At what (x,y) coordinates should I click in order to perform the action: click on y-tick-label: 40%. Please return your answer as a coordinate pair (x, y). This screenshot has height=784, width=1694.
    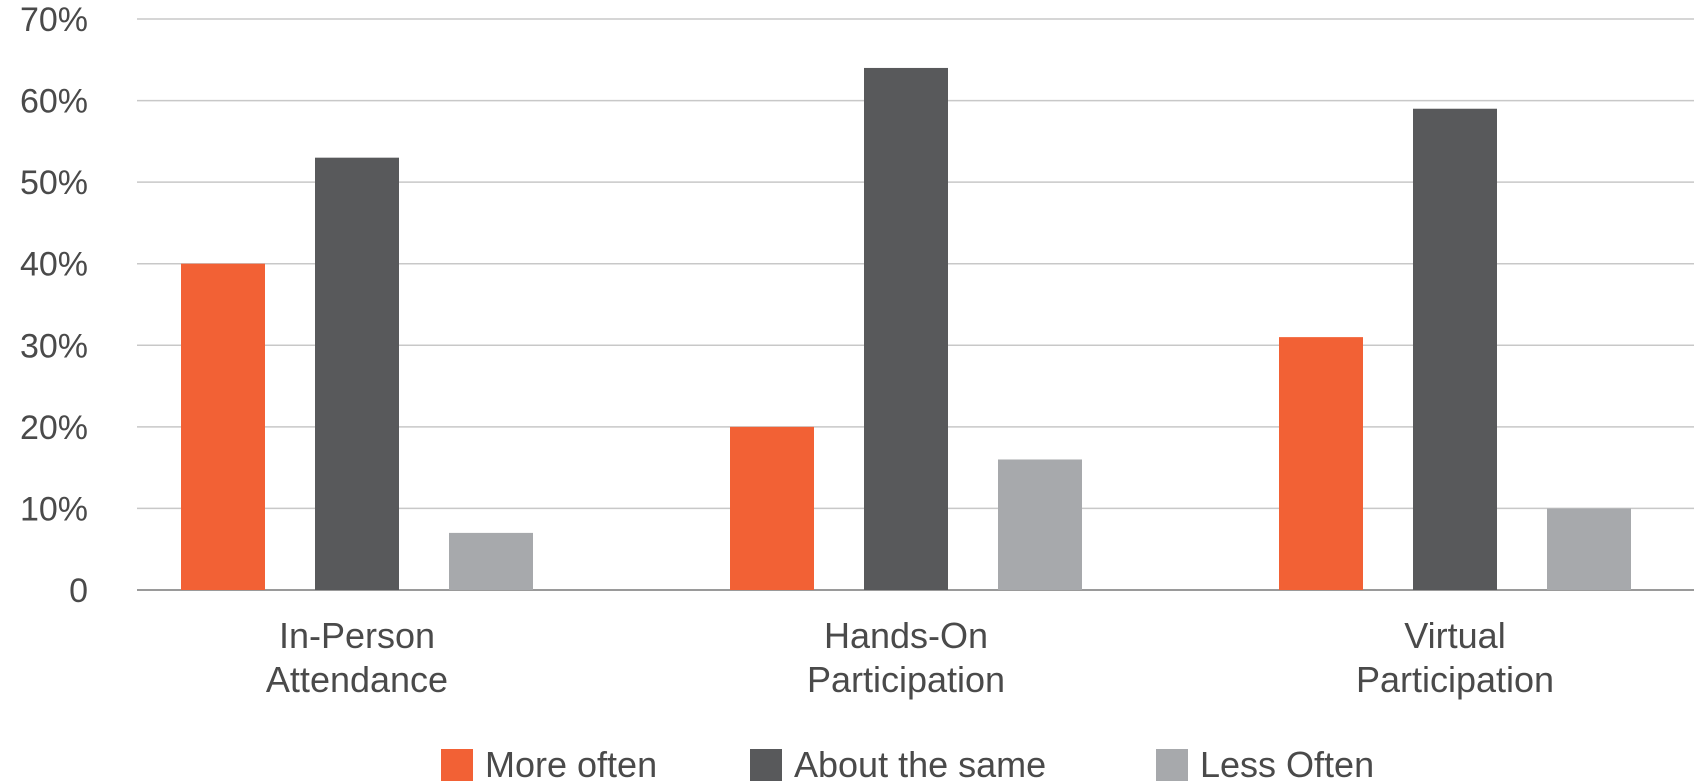
    Looking at the image, I should click on (54, 265).